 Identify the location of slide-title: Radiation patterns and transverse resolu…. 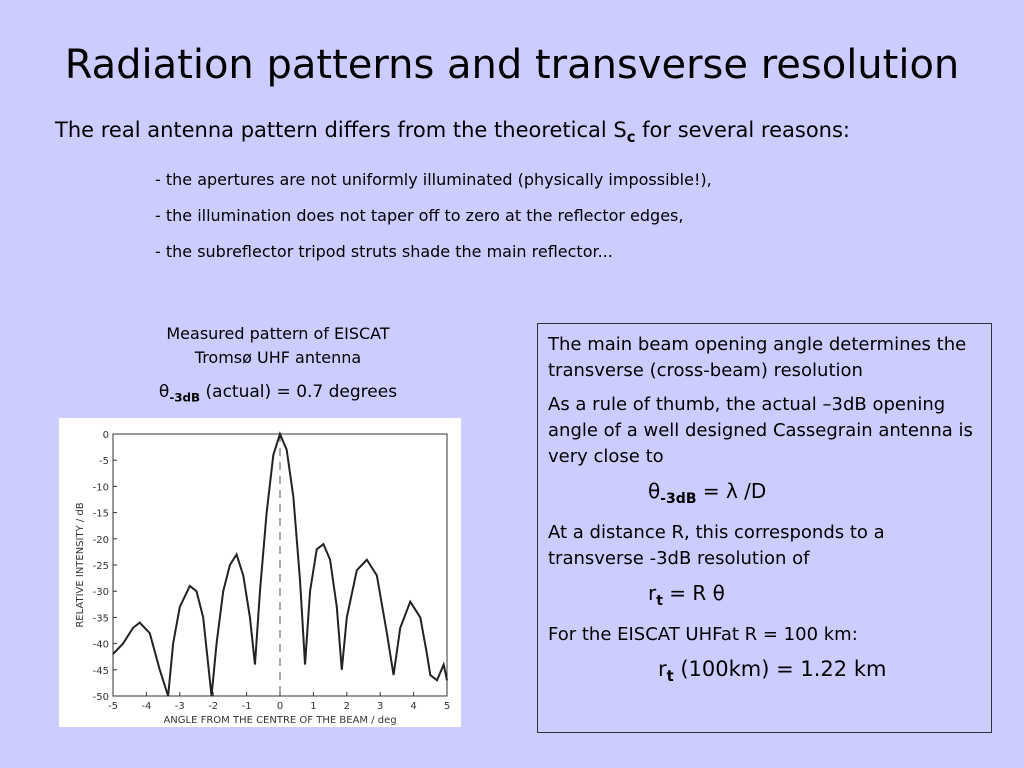
(512, 65).